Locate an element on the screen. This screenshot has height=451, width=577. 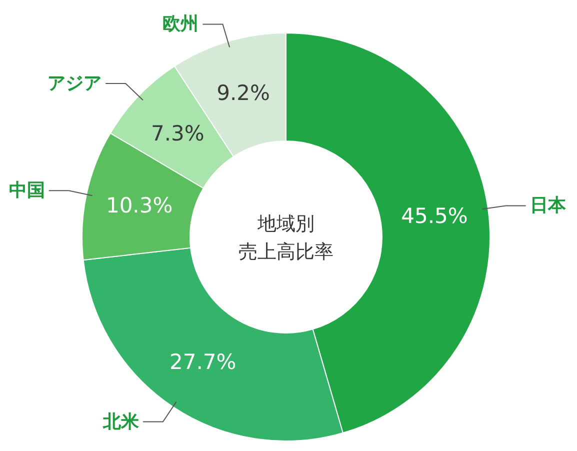
text: 地域別売上高比率 is located at coordinates (286, 238).